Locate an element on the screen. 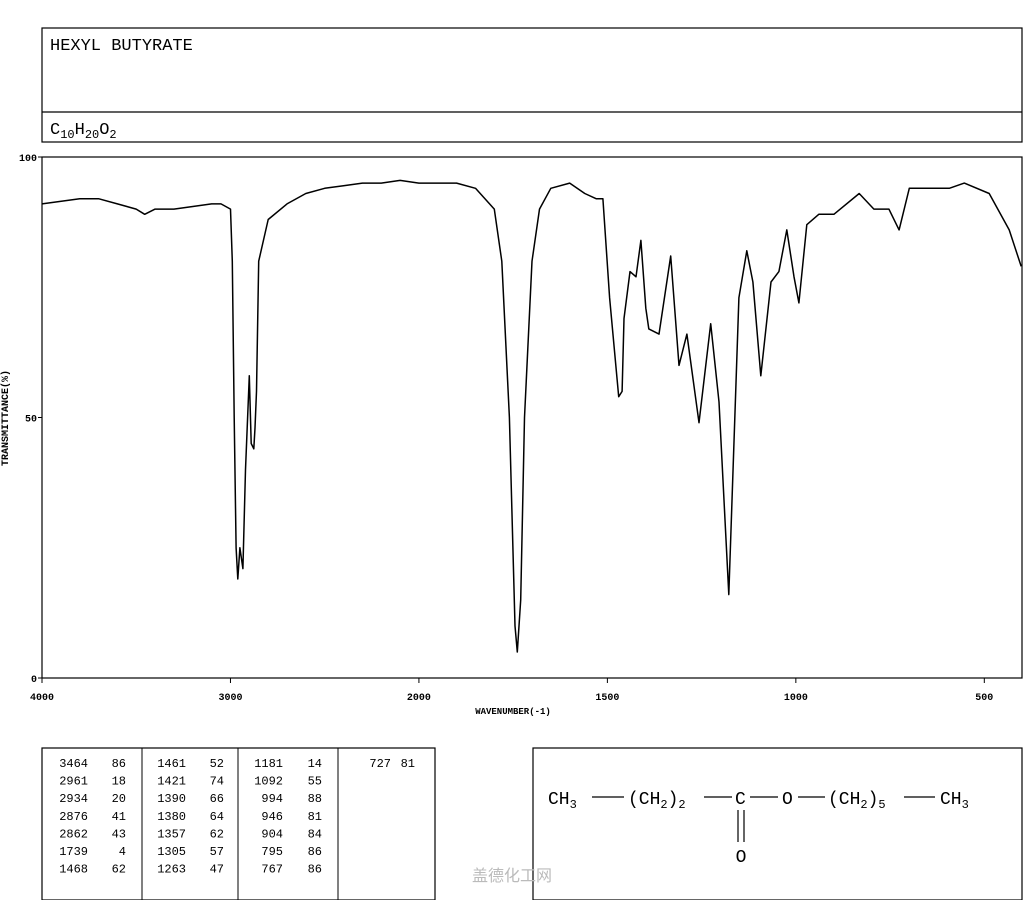  structure-group: O is located at coordinates (787, 800).